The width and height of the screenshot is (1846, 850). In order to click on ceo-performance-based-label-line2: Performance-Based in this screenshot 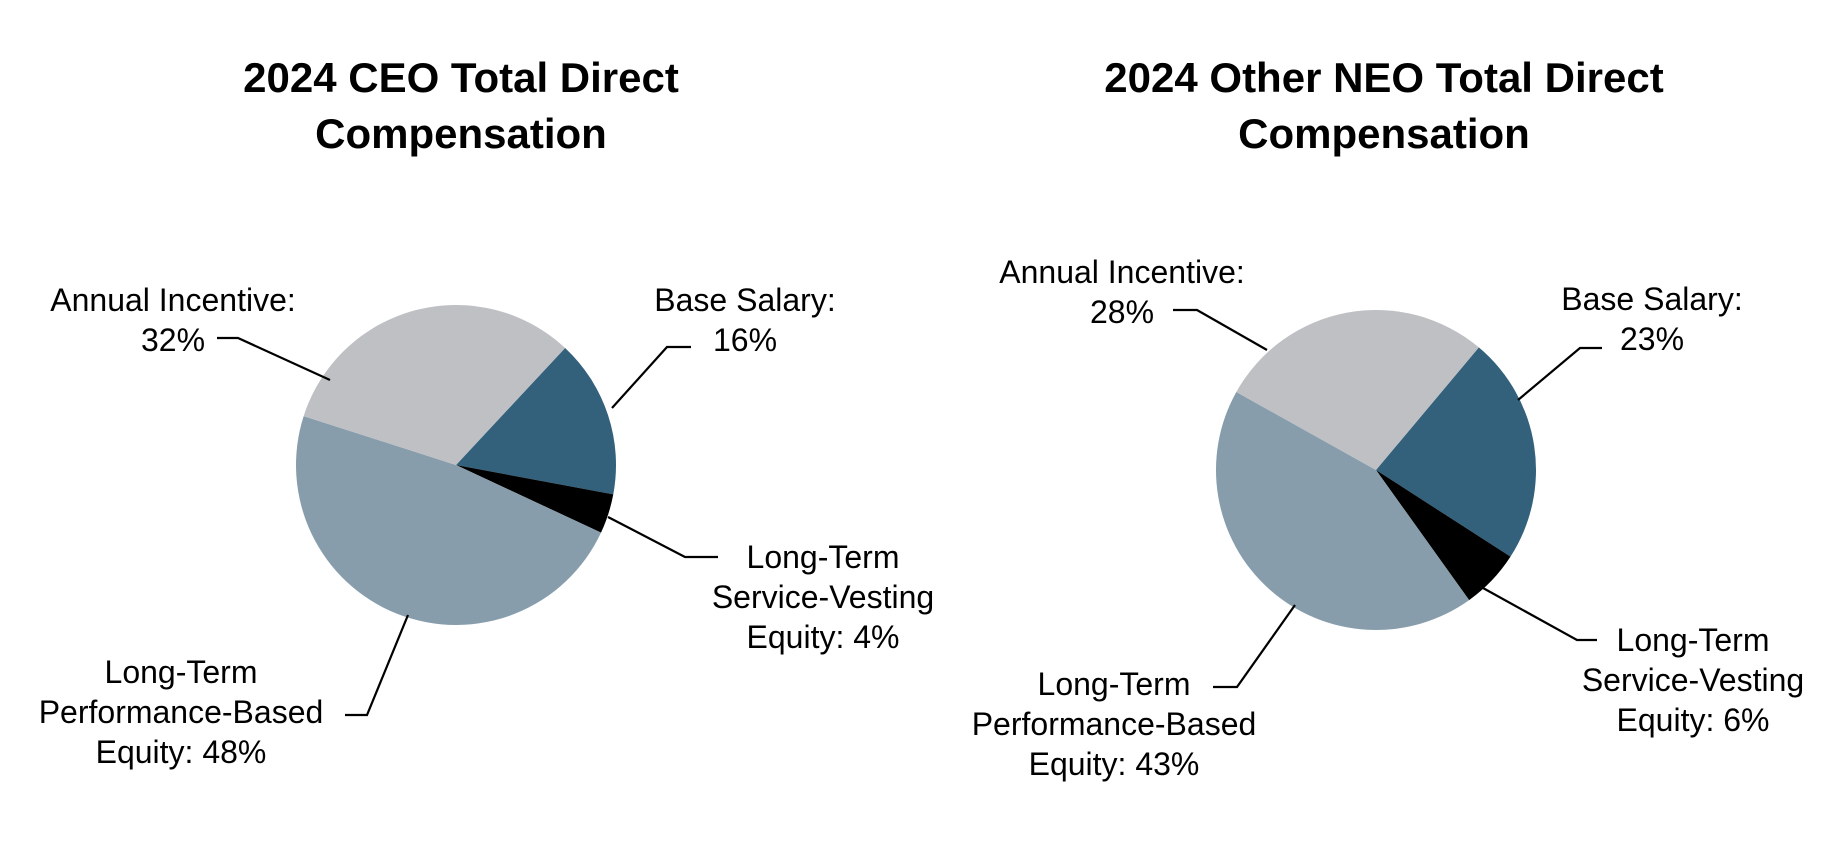, I will do `click(181, 712)`.